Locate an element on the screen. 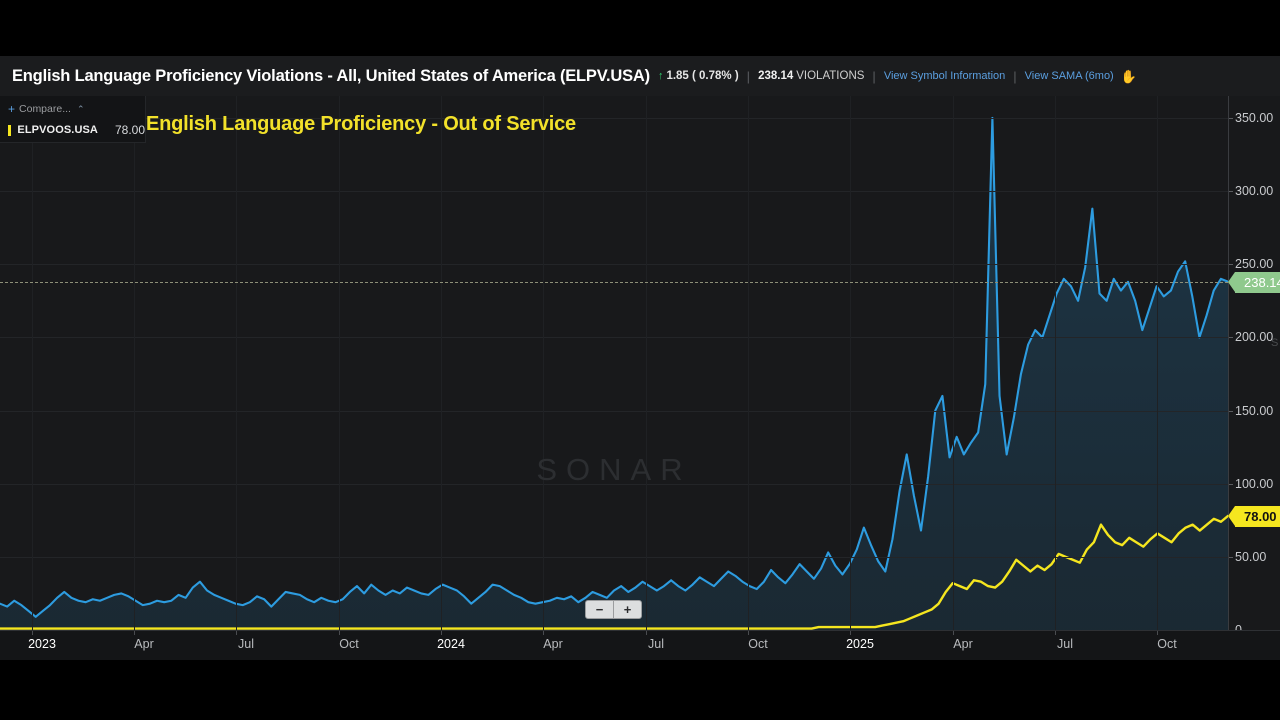 Image resolution: width=1280 pixels, height=720 pixels. x-tick-label: 2025 is located at coordinates (860, 644).